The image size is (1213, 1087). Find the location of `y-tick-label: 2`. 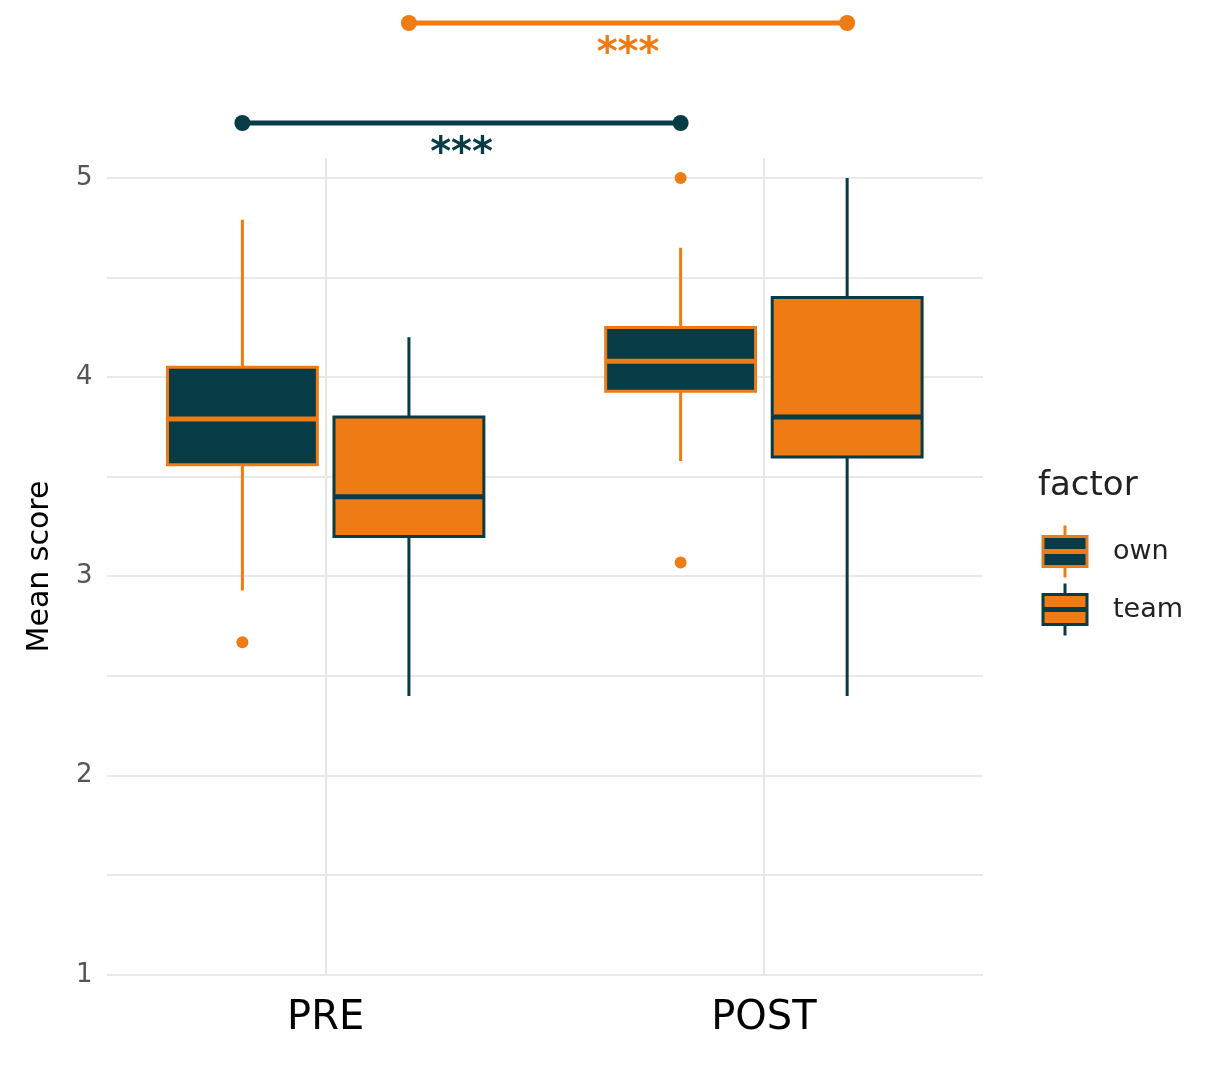

y-tick-label: 2 is located at coordinates (84, 773).